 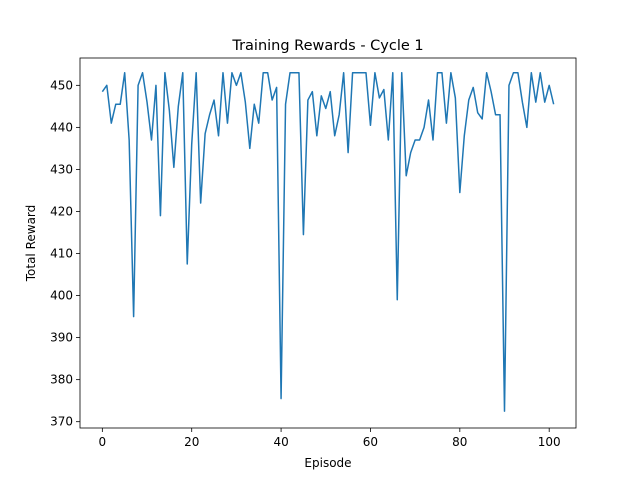 I want to click on y-tick-label: 370, so click(x=61, y=422).